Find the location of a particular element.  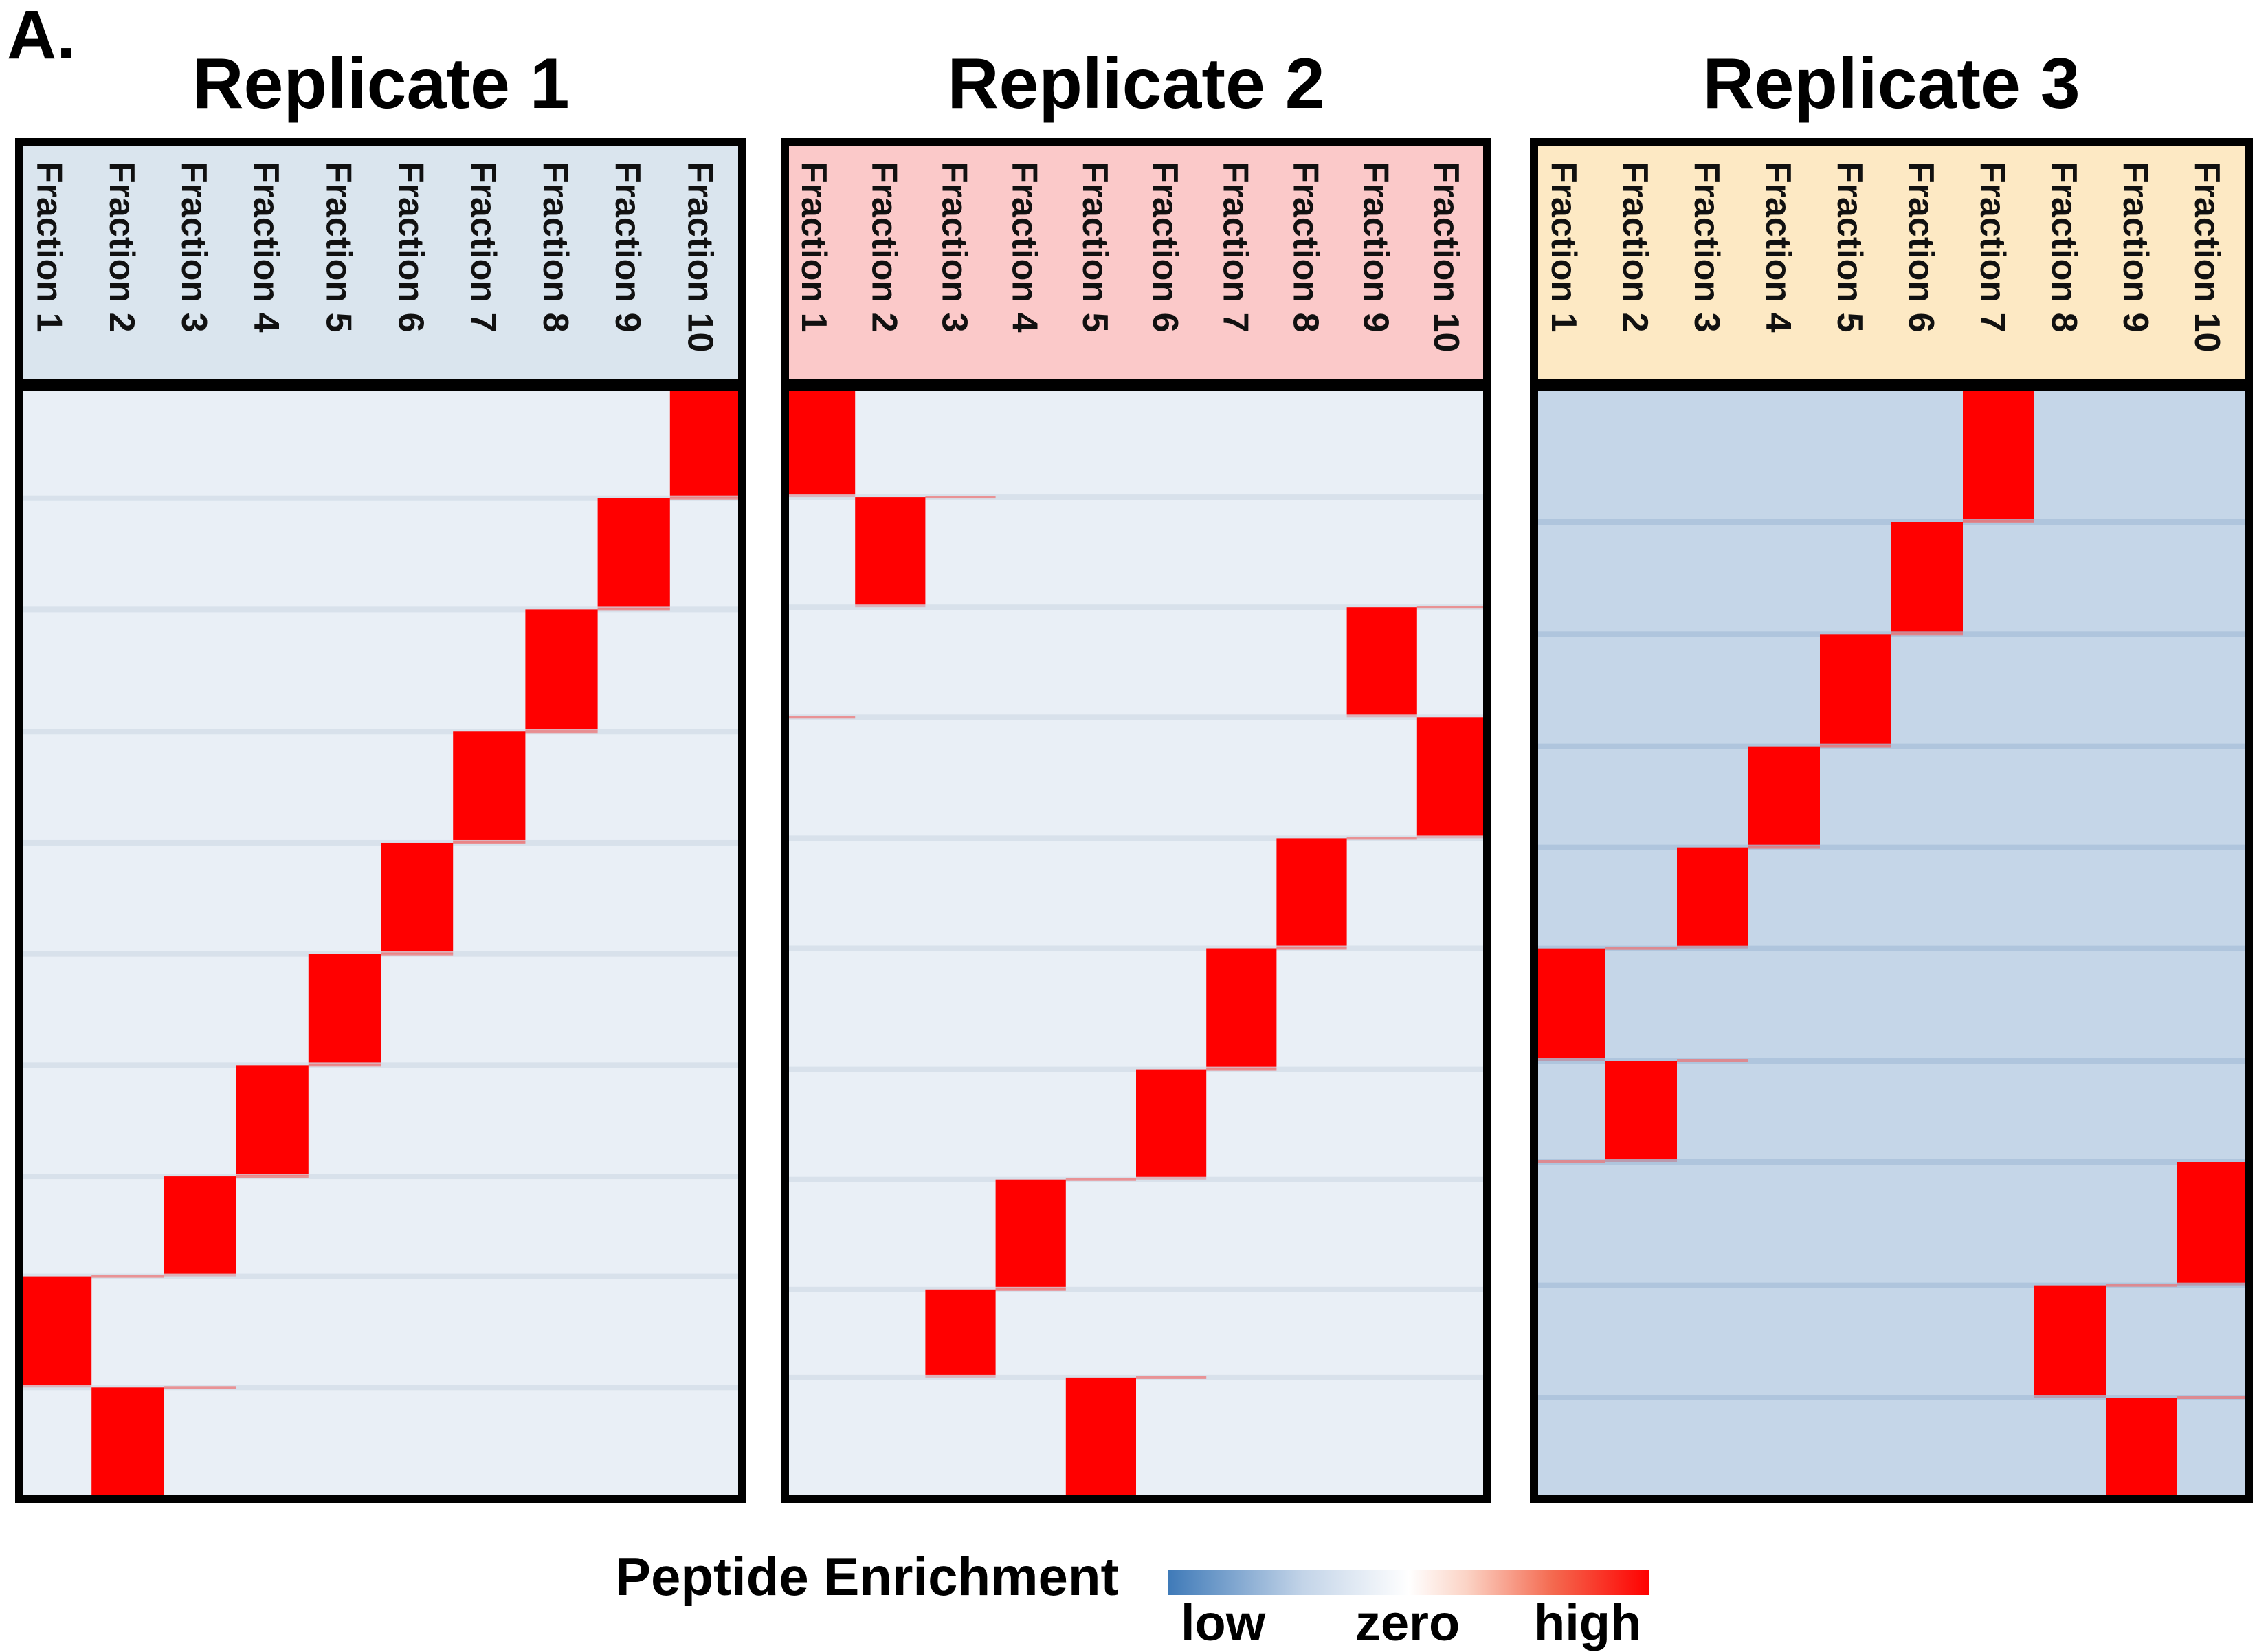

legend-title: Peptide Enrichment is located at coordinates (867, 1576).